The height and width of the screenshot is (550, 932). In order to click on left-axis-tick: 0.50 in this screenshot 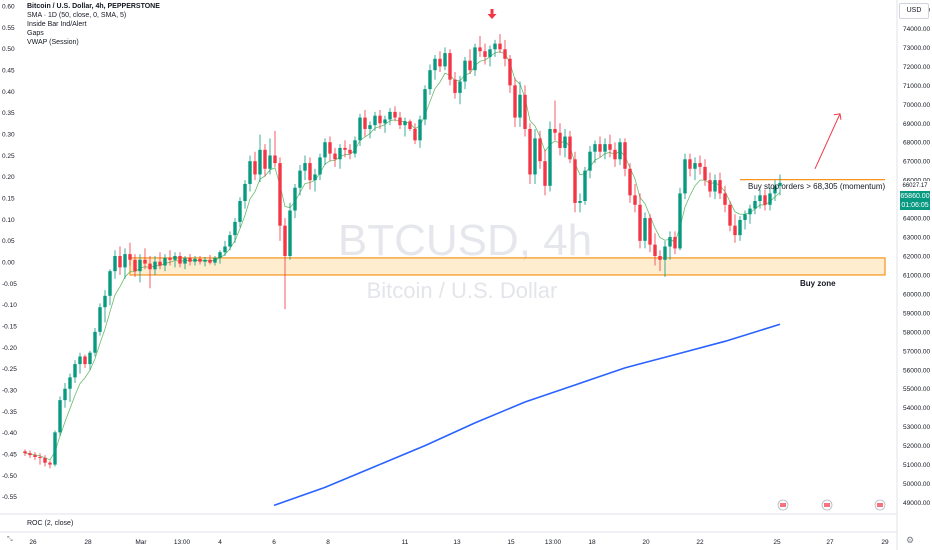, I will do `click(8, 49)`.